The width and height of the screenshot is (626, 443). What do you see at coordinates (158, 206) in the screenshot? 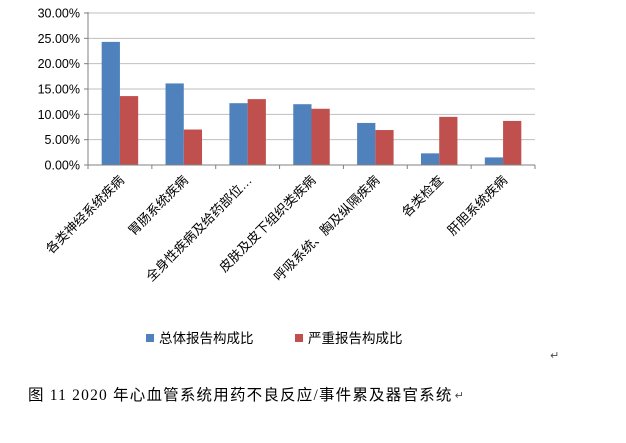
I see `x-axis-category-label: 胃肠系统疾病` at bounding box center [158, 206].